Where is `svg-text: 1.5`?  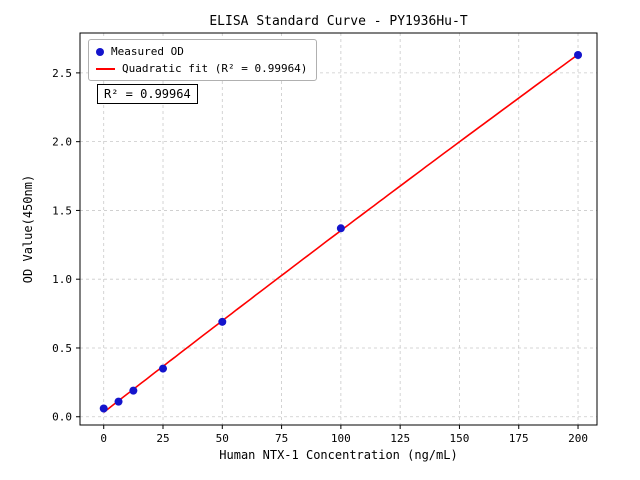
svg-text: 1.5 is located at coordinates (62, 210).